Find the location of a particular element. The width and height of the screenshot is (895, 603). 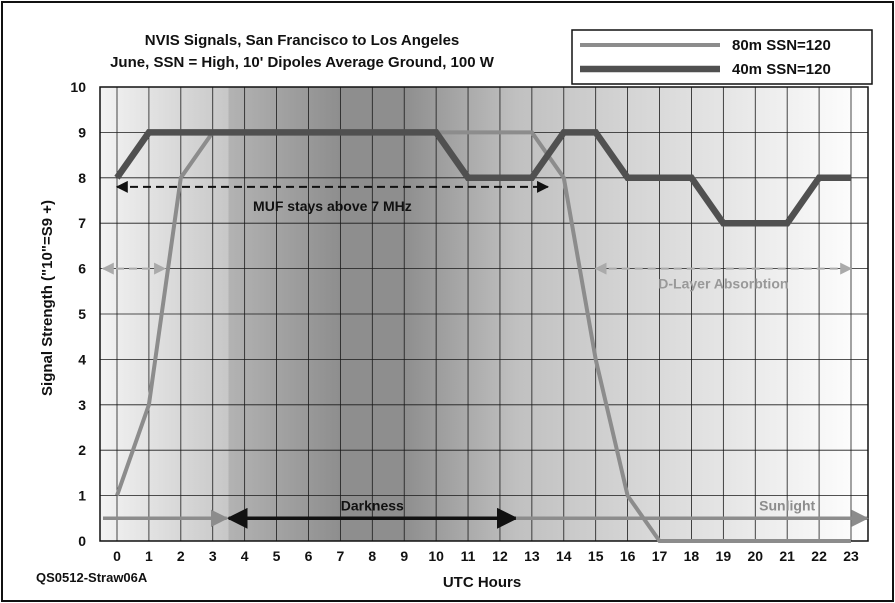

x-tick-label: 6 is located at coordinates (309, 556).